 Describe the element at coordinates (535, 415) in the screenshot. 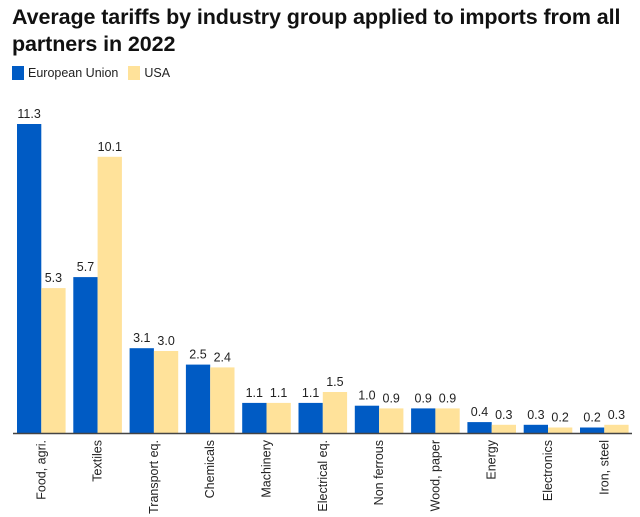

I see `data-label-eu: 0.3` at that location.